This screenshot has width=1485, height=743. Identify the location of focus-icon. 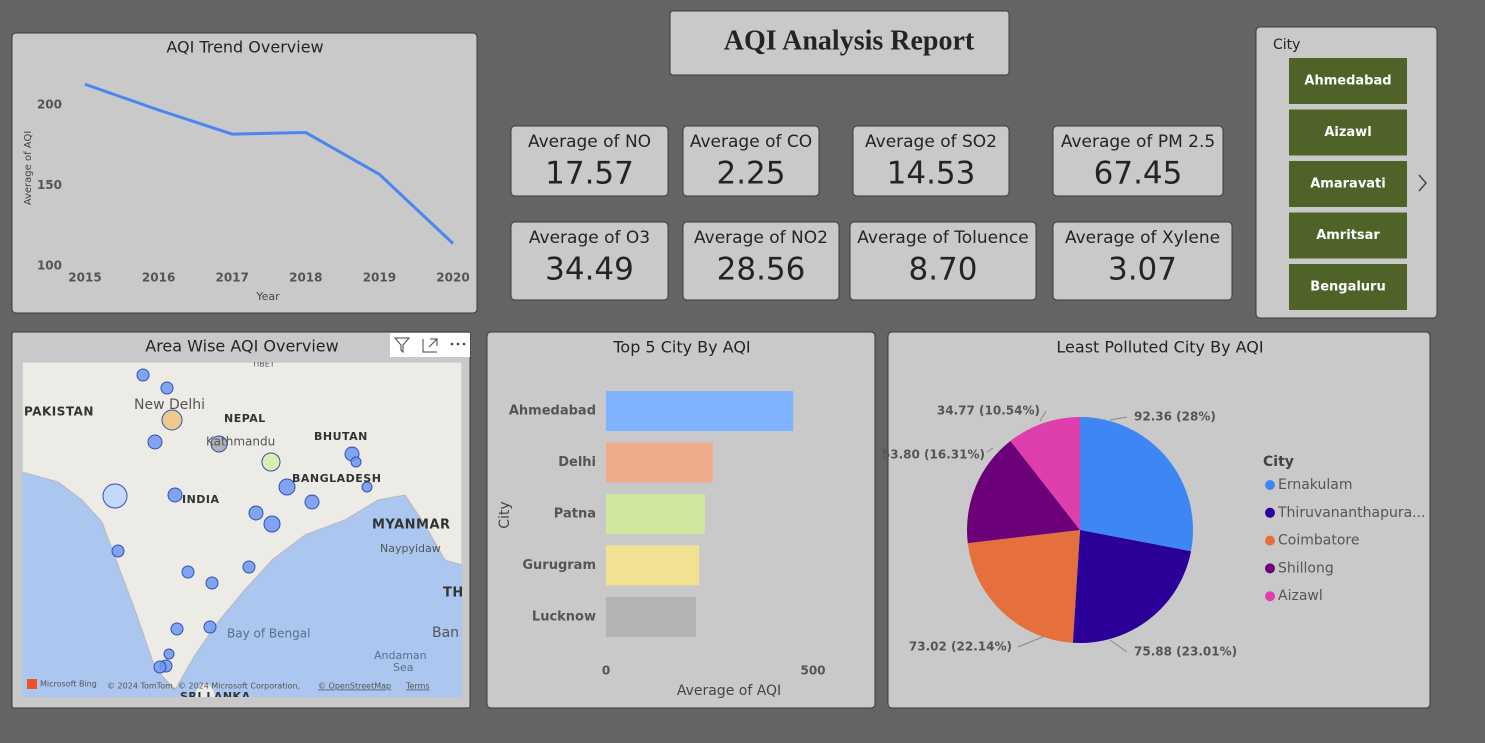
(430, 345).